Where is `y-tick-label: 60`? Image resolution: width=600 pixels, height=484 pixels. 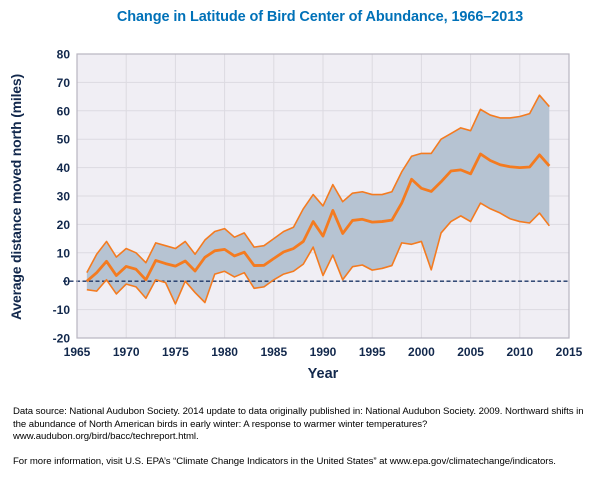 y-tick-label: 60 is located at coordinates (64, 111).